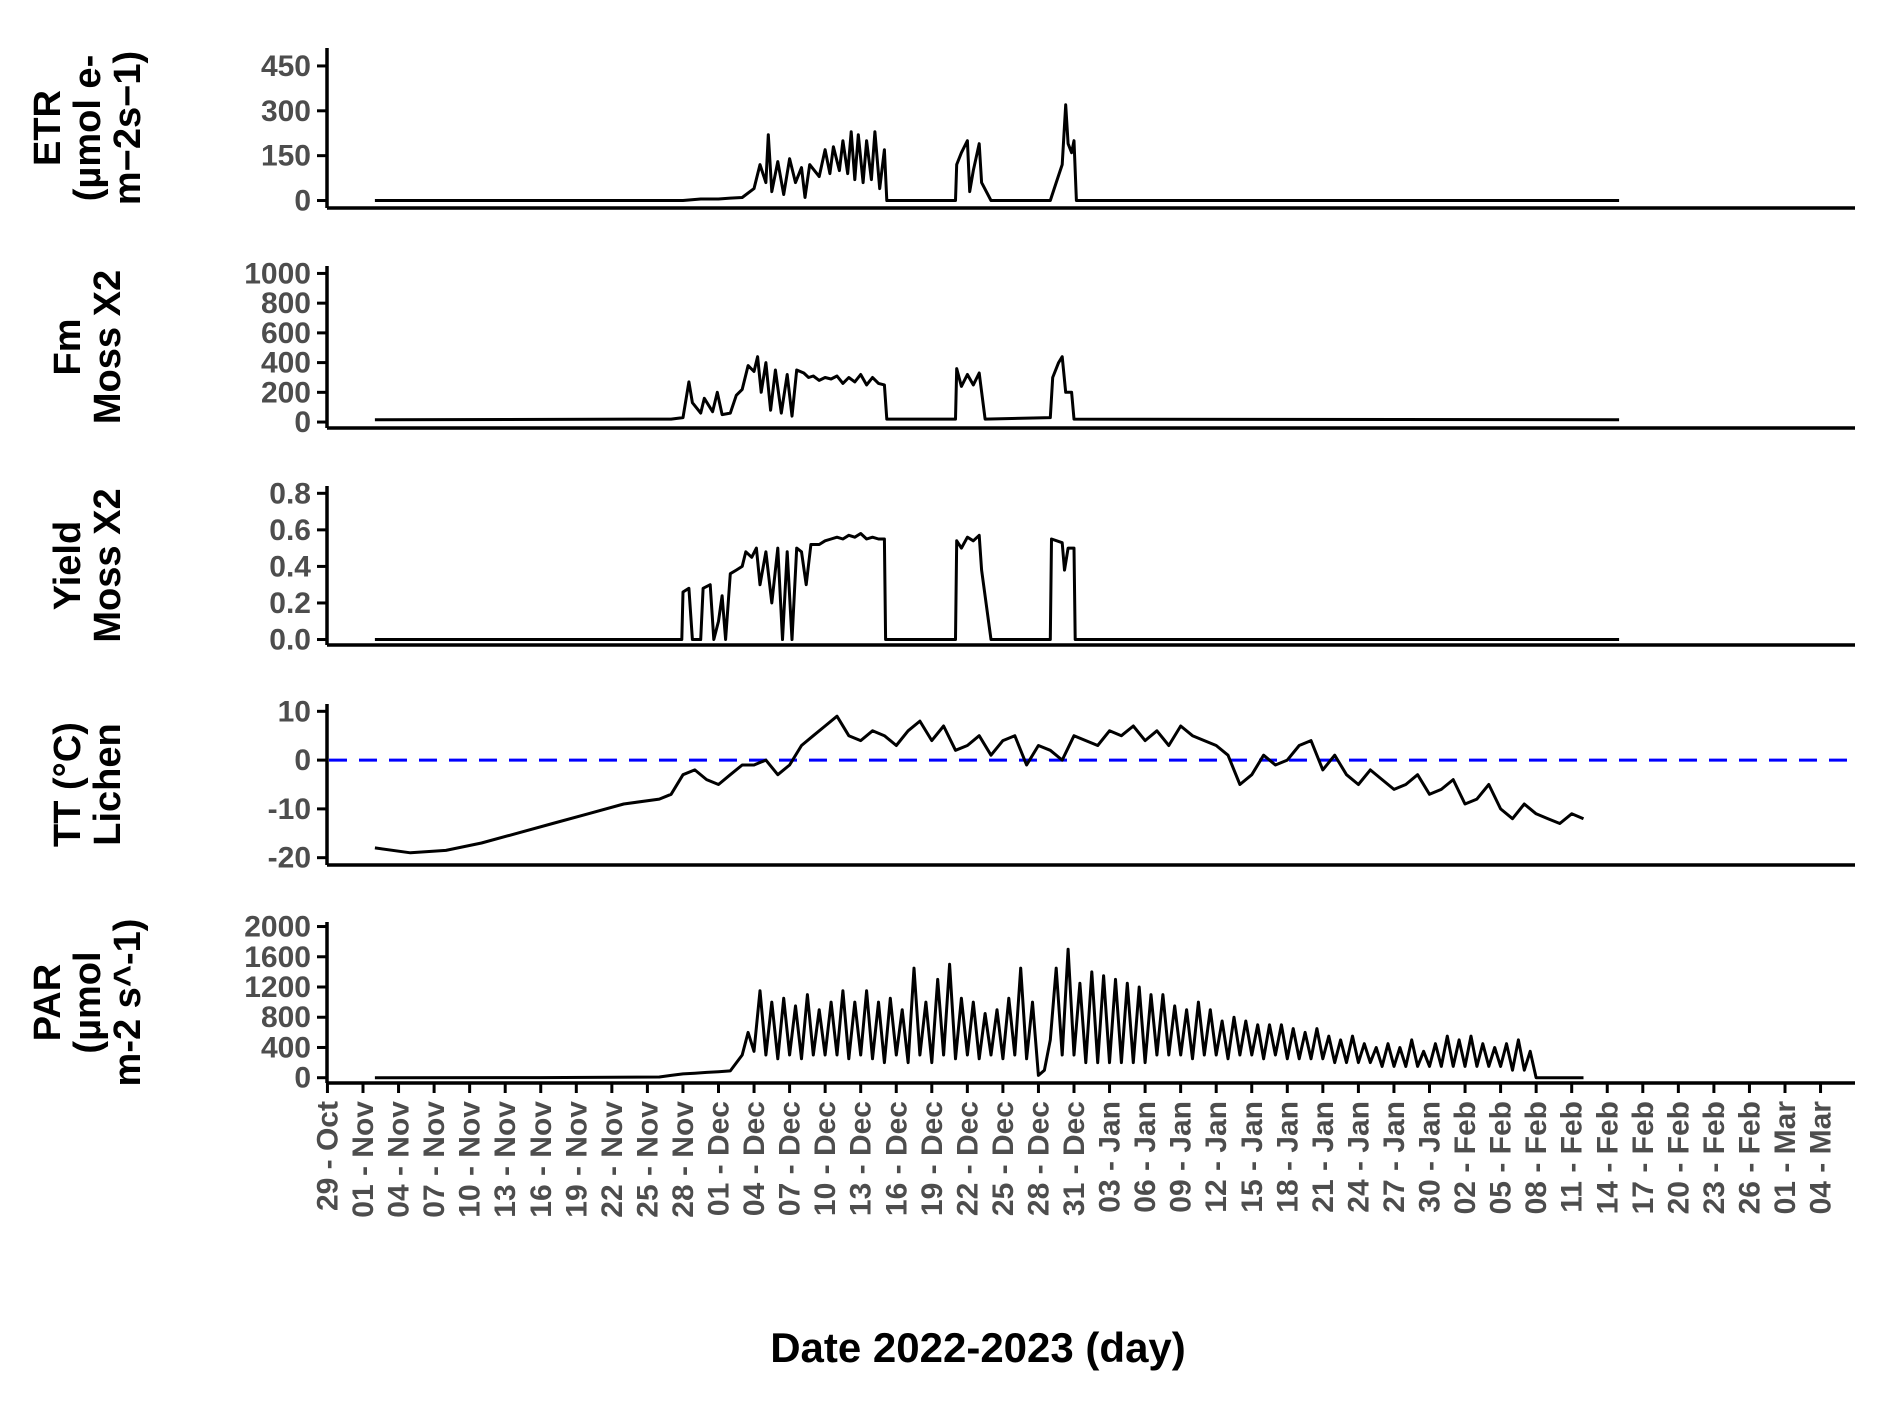 The width and height of the screenshot is (1889, 1417). What do you see at coordinates (825, 1158) in the screenshot?
I see `x-tick-label: 10 - Dec` at bounding box center [825, 1158].